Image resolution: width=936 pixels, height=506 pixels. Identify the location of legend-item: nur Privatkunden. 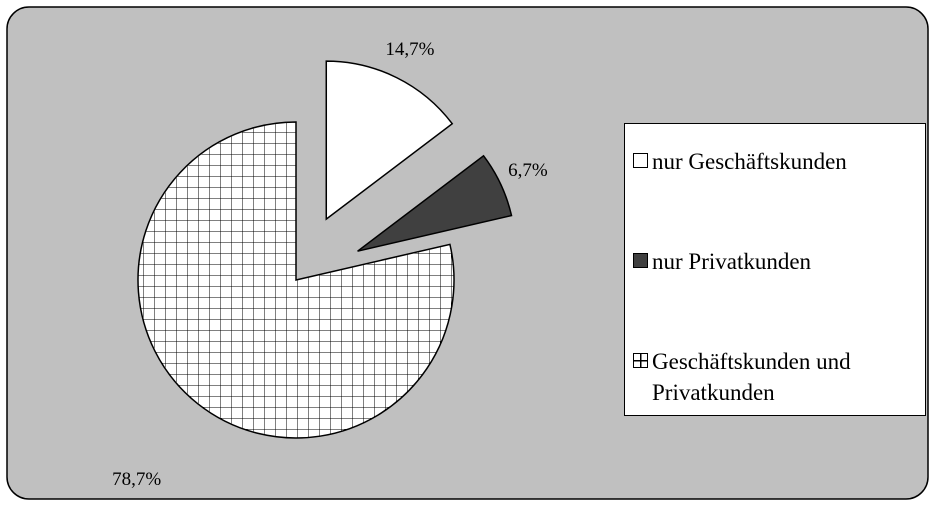
(775, 296).